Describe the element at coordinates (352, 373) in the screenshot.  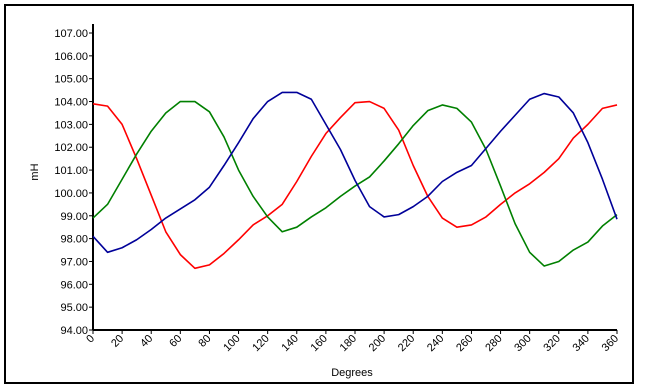
I see `x-axis-title: Degrees` at that location.